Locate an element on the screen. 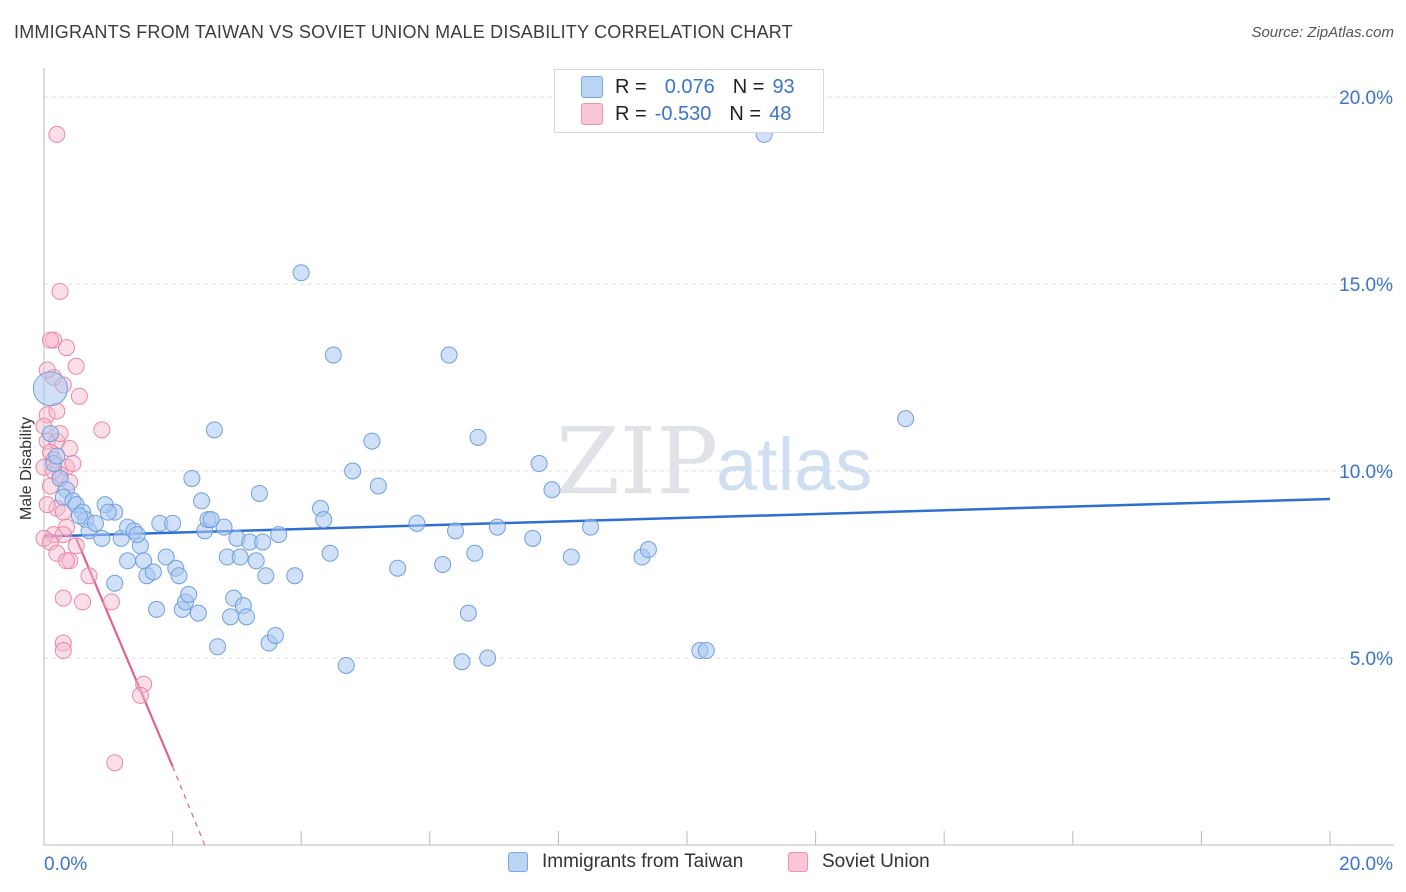 The width and height of the screenshot is (1406, 892). taiwan-legend-swatch is located at coordinates (518, 862).